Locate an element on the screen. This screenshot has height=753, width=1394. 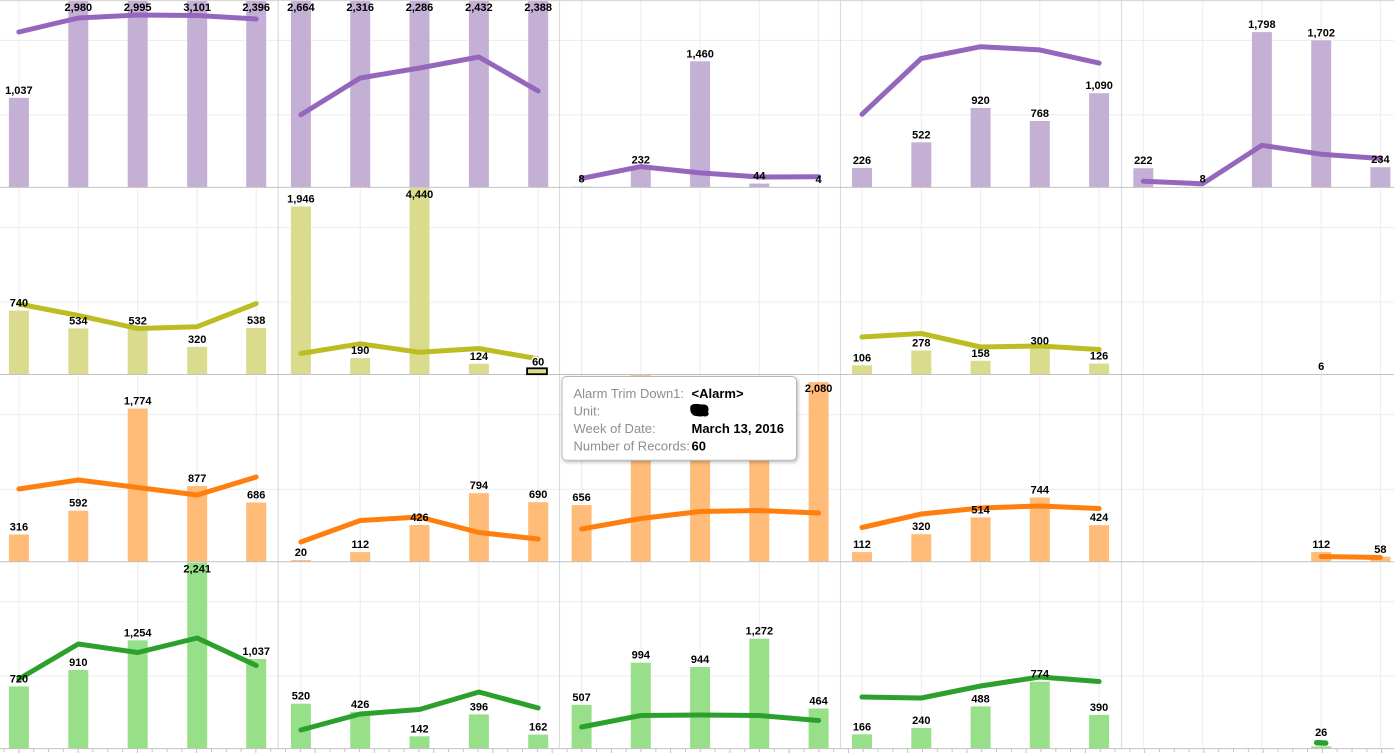
svg-text: 20 is located at coordinates (301, 553).